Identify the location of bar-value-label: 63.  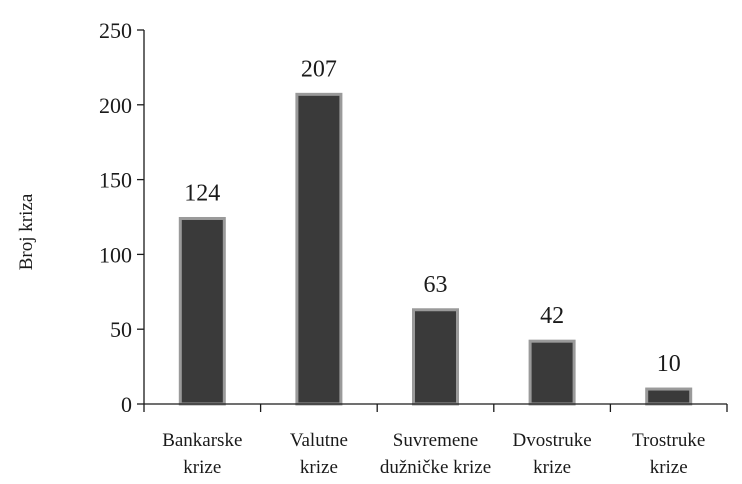
(436, 285).